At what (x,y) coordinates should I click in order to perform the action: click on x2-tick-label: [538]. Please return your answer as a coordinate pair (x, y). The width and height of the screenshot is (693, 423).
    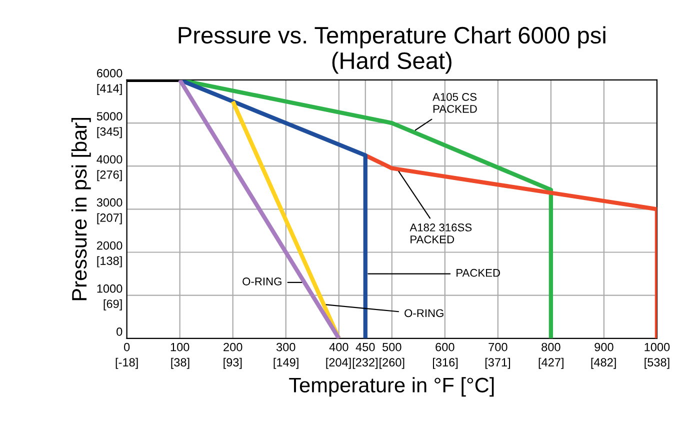
    Looking at the image, I should click on (657, 363).